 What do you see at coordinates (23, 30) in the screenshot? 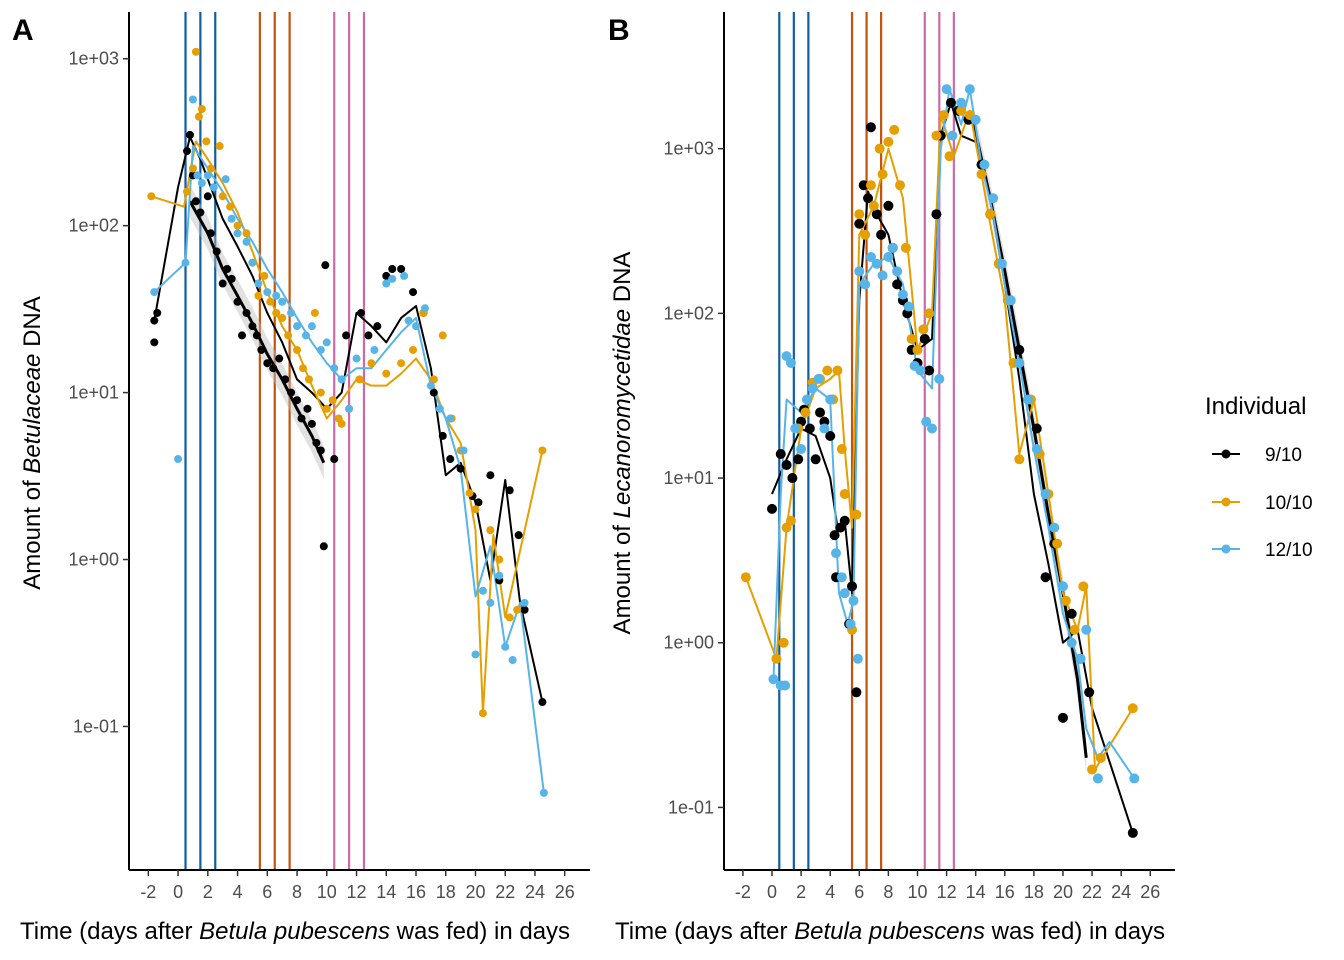
I see `panel-a-label: A` at bounding box center [23, 30].